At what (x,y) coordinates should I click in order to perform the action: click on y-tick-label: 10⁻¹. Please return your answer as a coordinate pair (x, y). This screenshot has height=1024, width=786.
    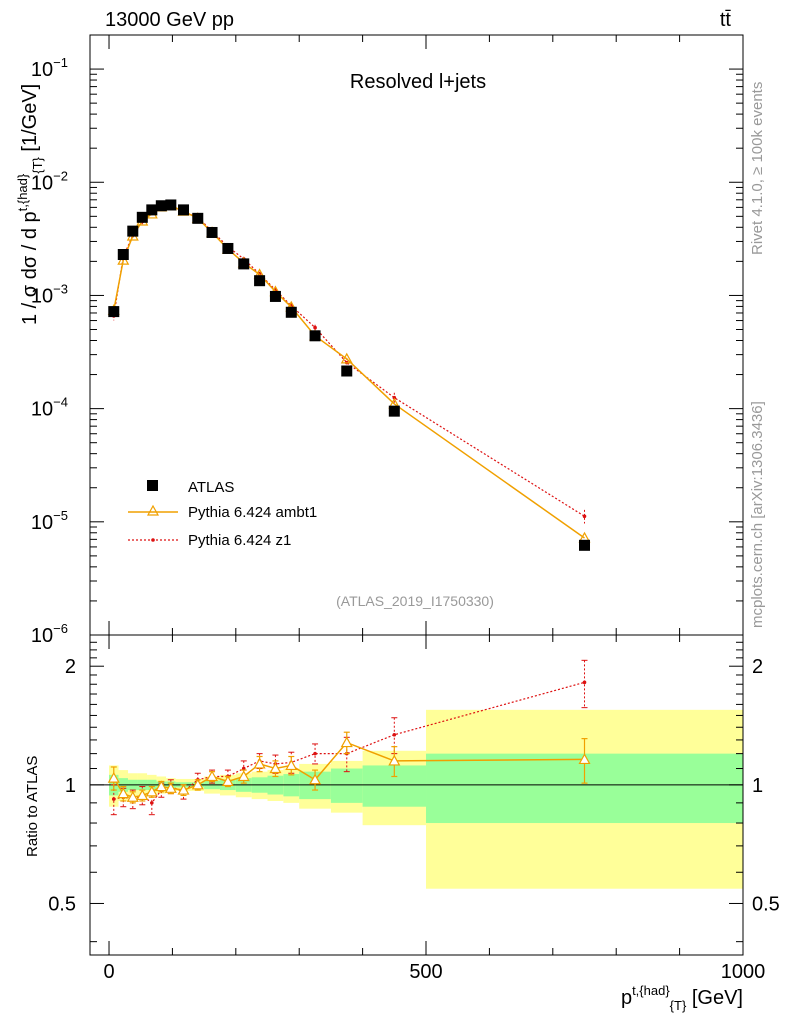
    Looking at the image, I should click on (49, 68).